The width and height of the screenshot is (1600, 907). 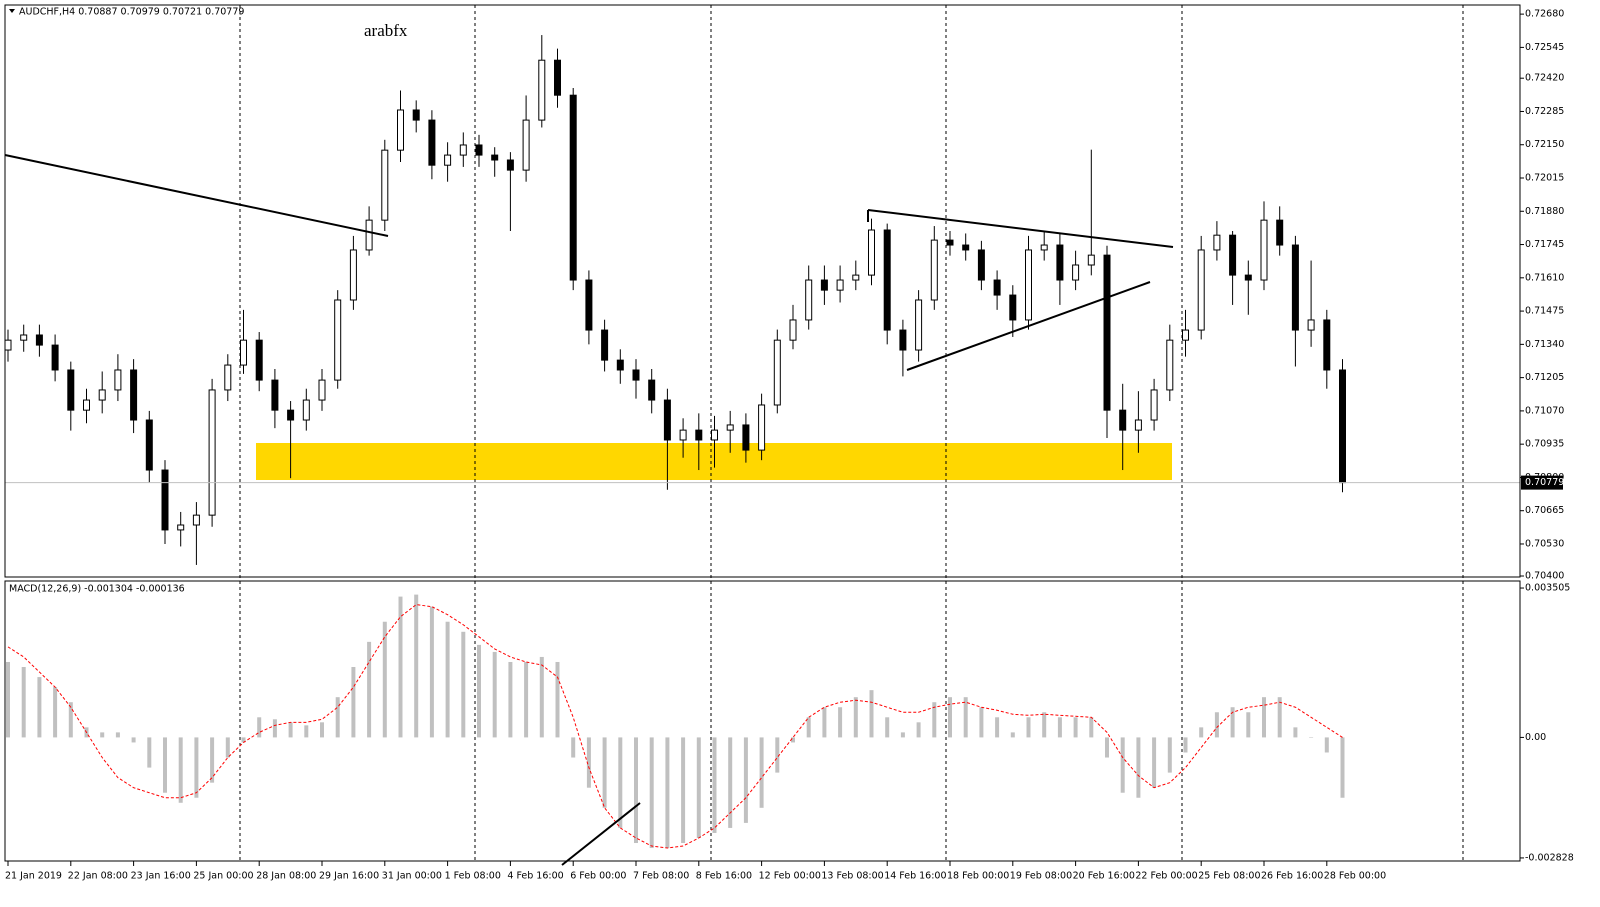 I want to click on y-tick-label: 0.70400, so click(x=1544, y=576).